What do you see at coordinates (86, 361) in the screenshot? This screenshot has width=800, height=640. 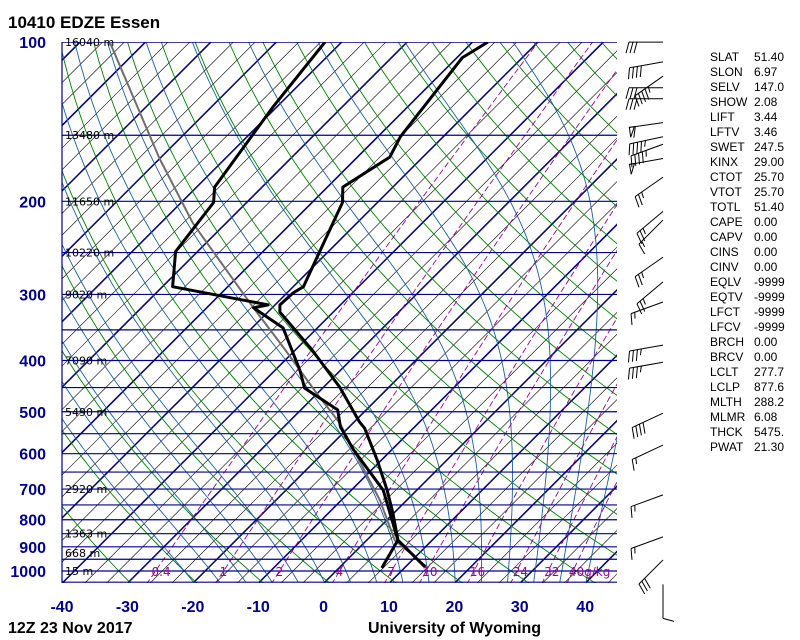 I see `height-label: 7090 m` at bounding box center [86, 361].